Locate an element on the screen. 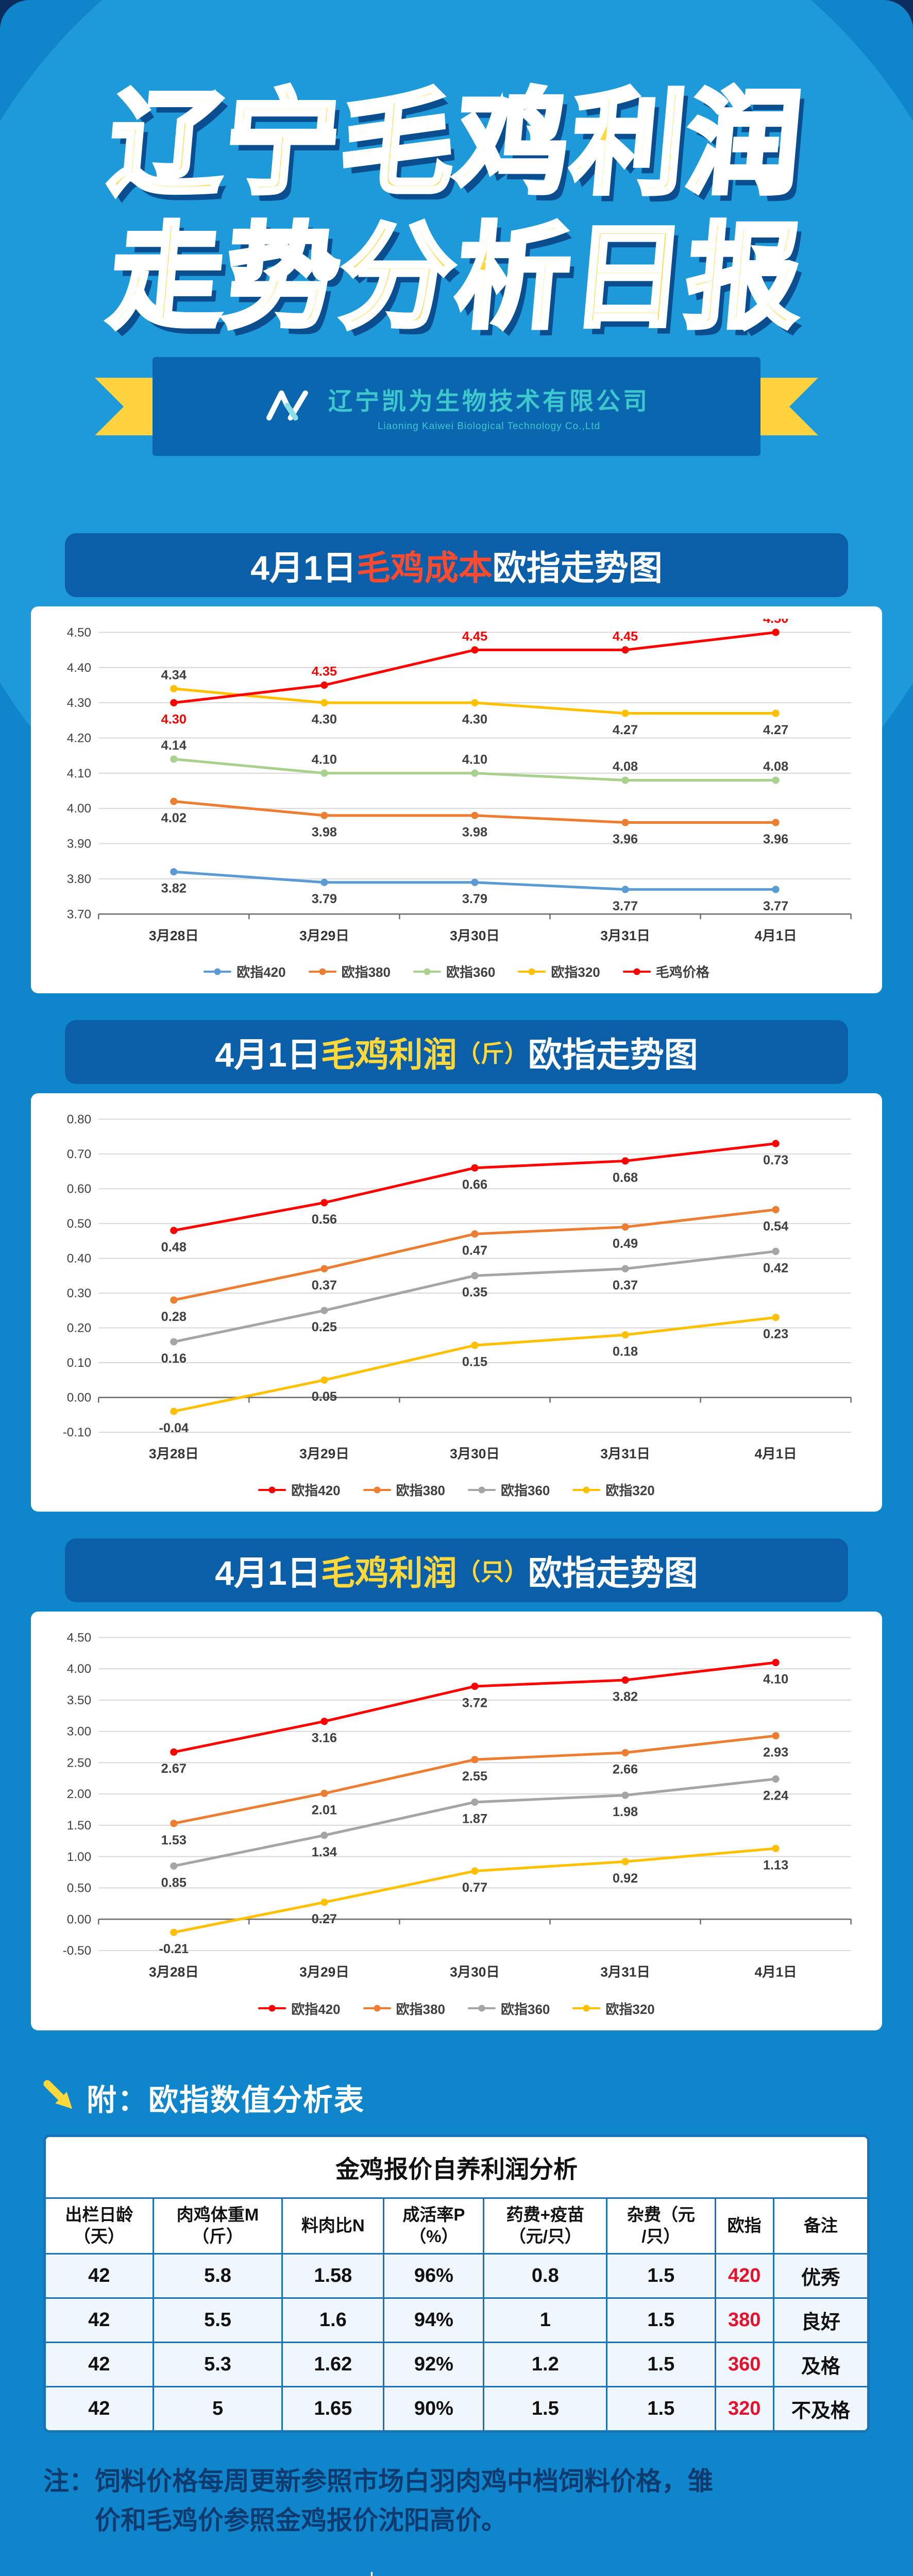 This screenshot has width=913, height=2576. arrow-down-right-icon is located at coordinates (59, 2097).